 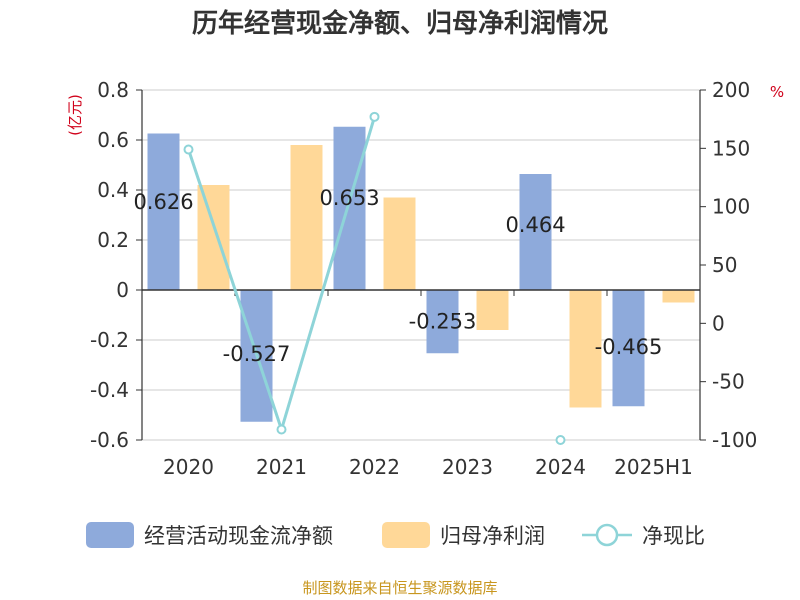 What do you see at coordinates (109, 340) in the screenshot?
I see `left-tick-label: -0.2` at bounding box center [109, 340].